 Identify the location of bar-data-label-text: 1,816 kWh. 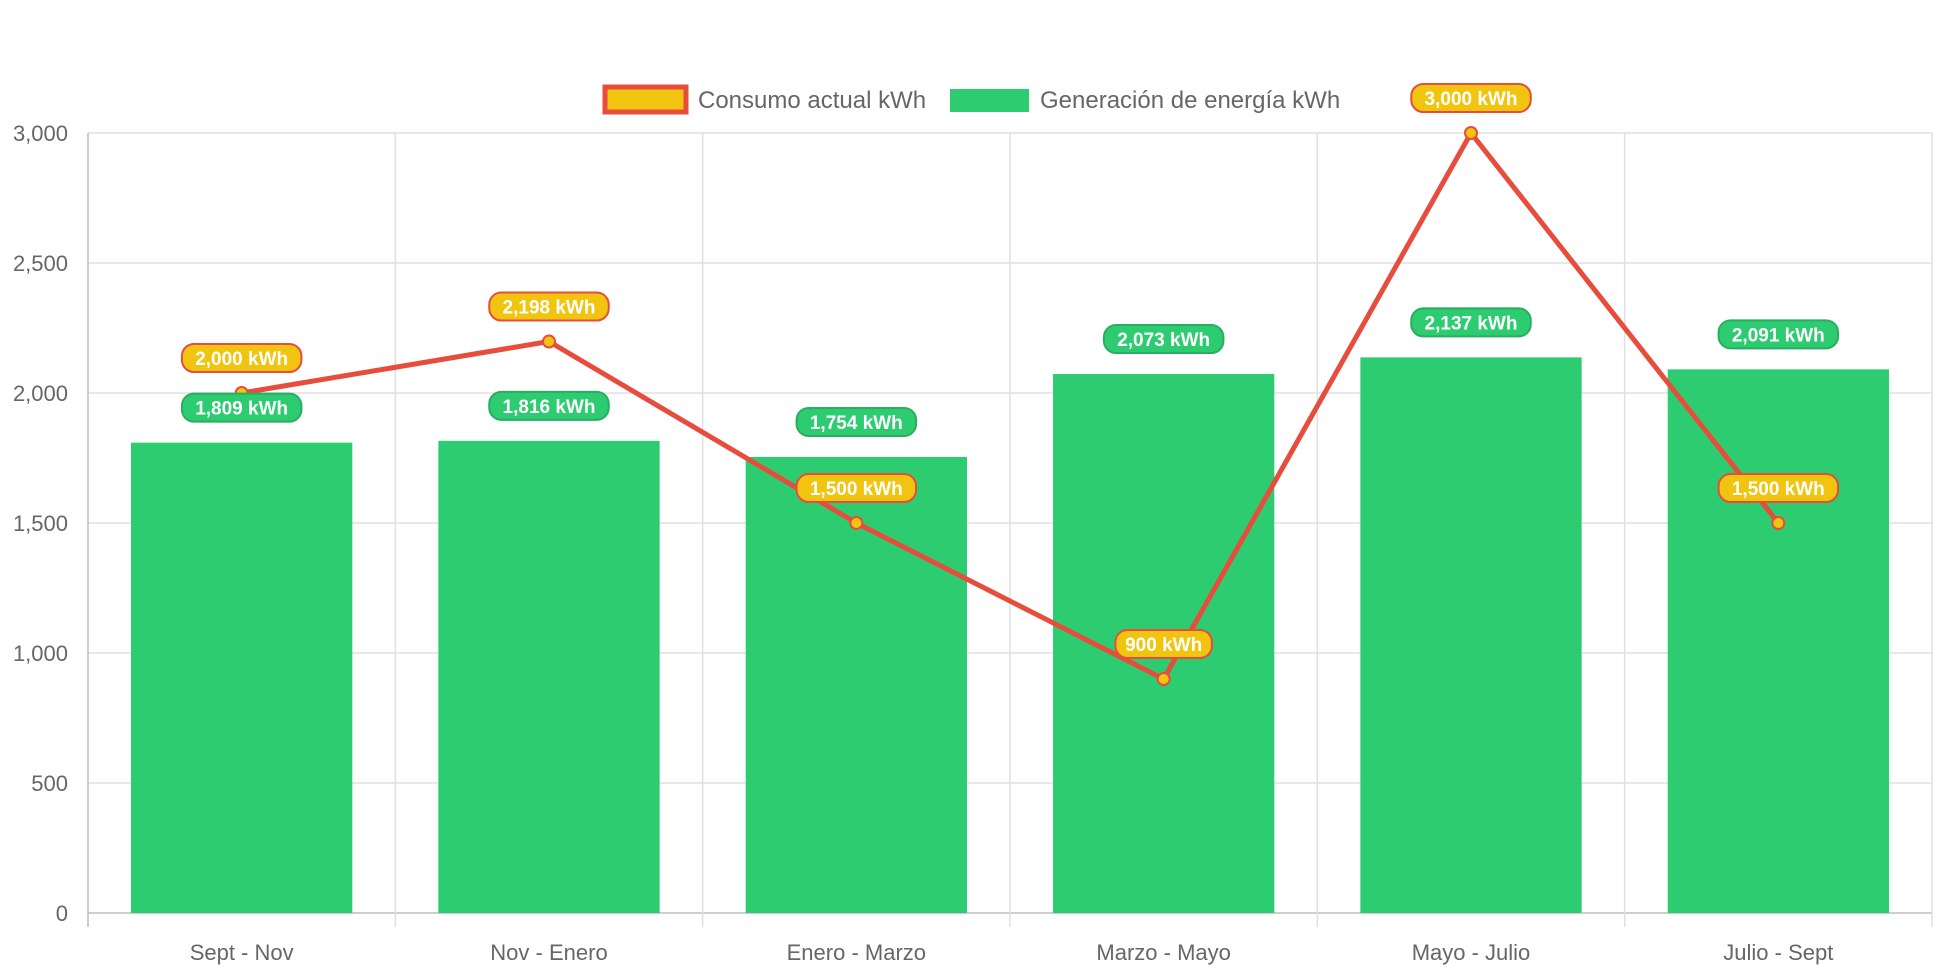
(549, 407).